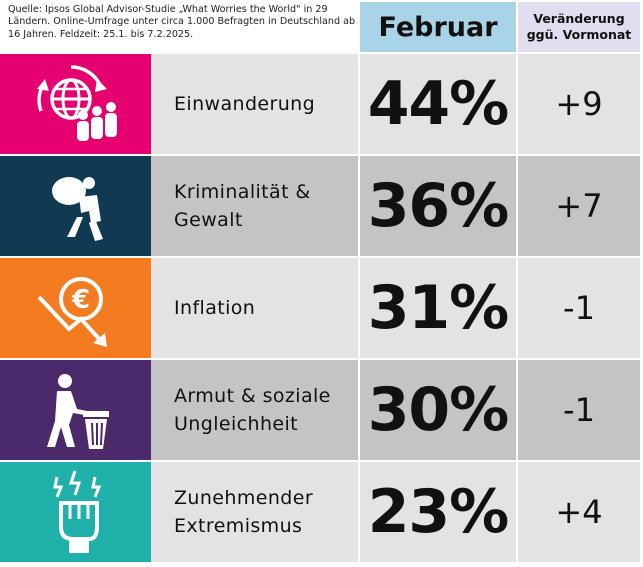 The height and width of the screenshot is (567, 643). Describe the element at coordinates (438, 27) in the screenshot. I see `column-header-february: Februar` at that location.